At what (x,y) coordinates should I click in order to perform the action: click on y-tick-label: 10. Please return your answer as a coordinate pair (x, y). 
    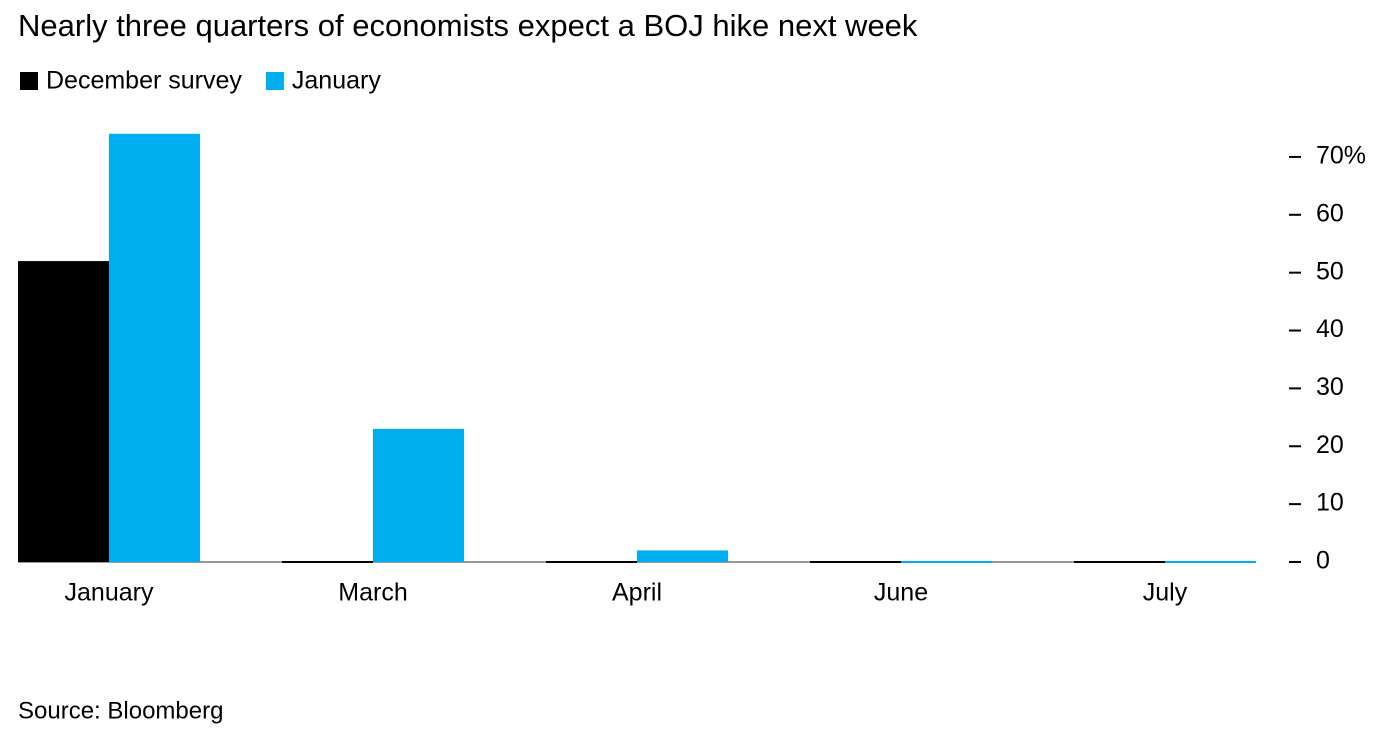
    Looking at the image, I should click on (1330, 503).